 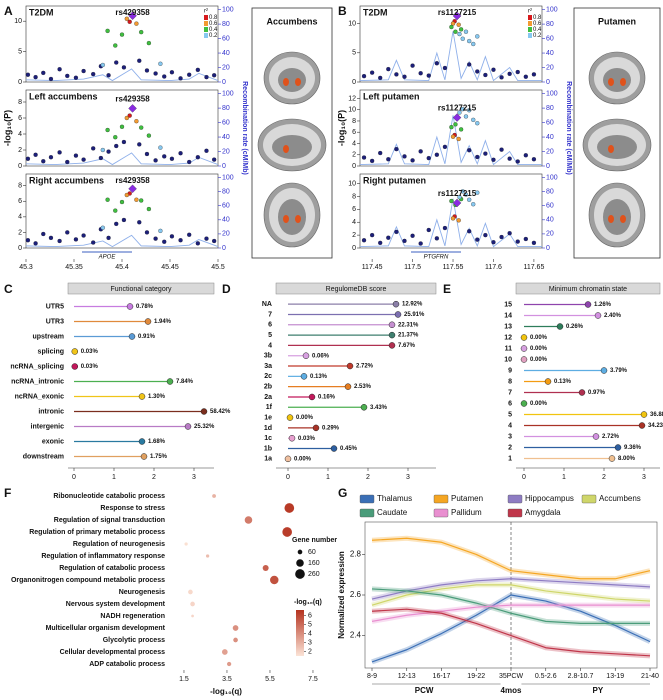 I want to click on legend-label: Caudate, so click(x=392, y=512).